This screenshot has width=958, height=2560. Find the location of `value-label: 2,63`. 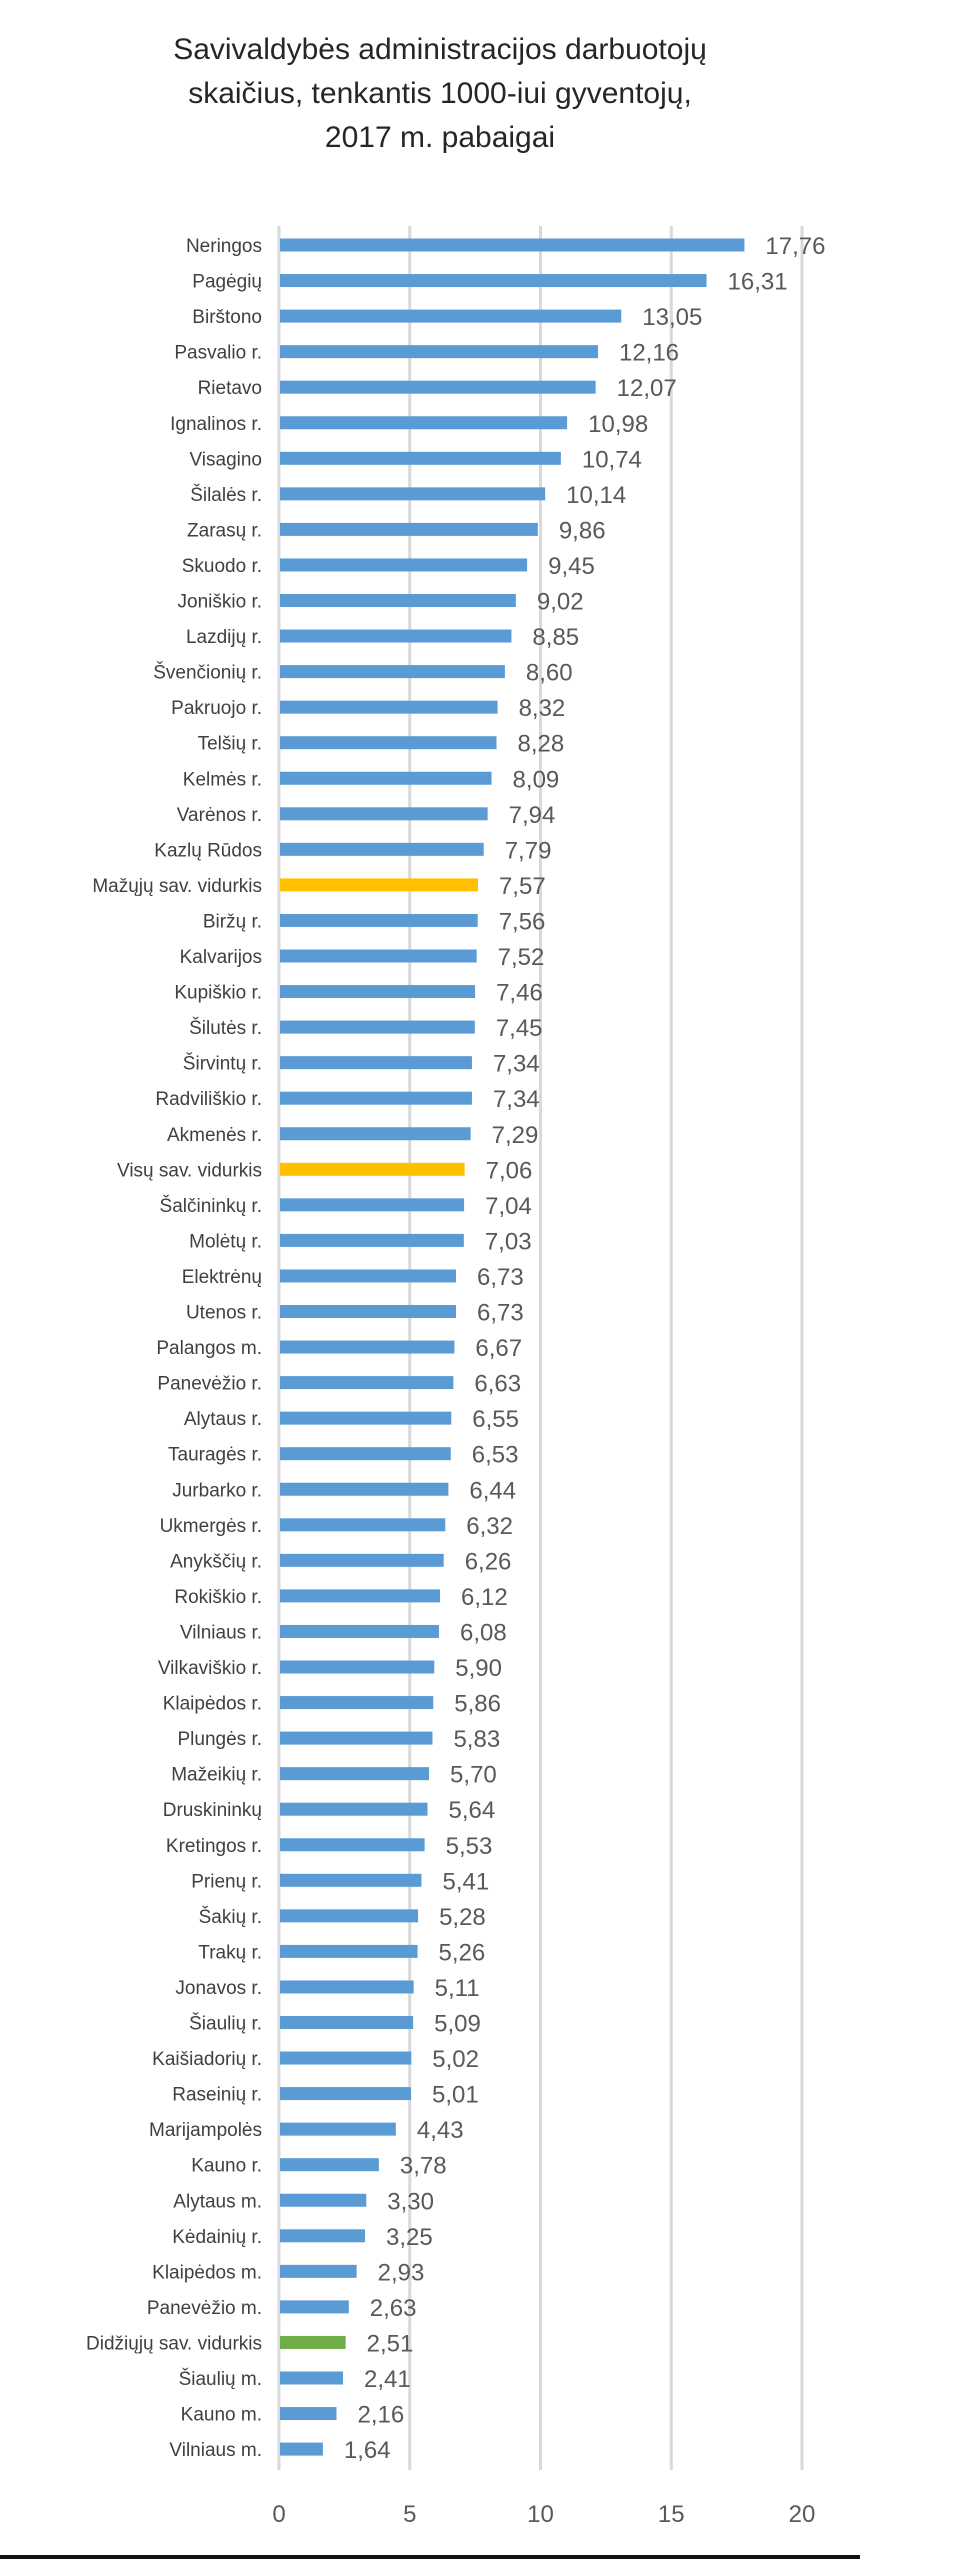

value-label: 2,63 is located at coordinates (393, 2308).